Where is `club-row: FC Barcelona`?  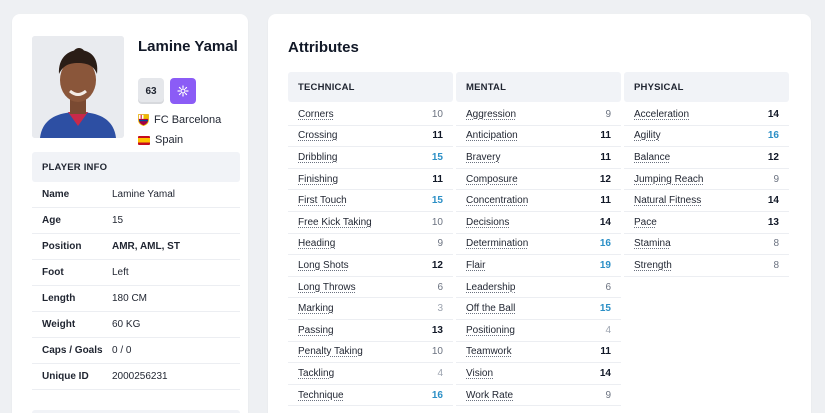 club-row: FC Barcelona is located at coordinates (179, 120).